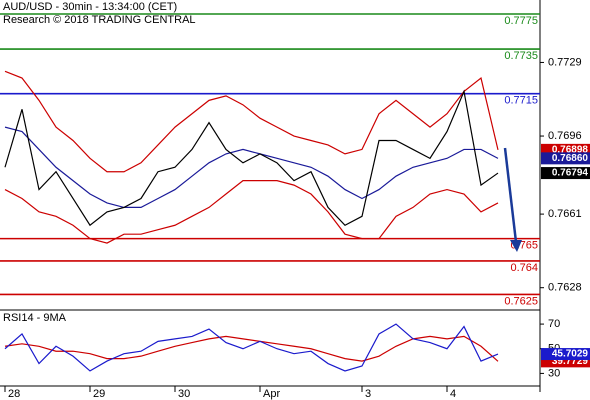 The height and width of the screenshot is (400, 590). What do you see at coordinates (99, 394) in the screenshot?
I see `x-tick-label: 29` at bounding box center [99, 394].